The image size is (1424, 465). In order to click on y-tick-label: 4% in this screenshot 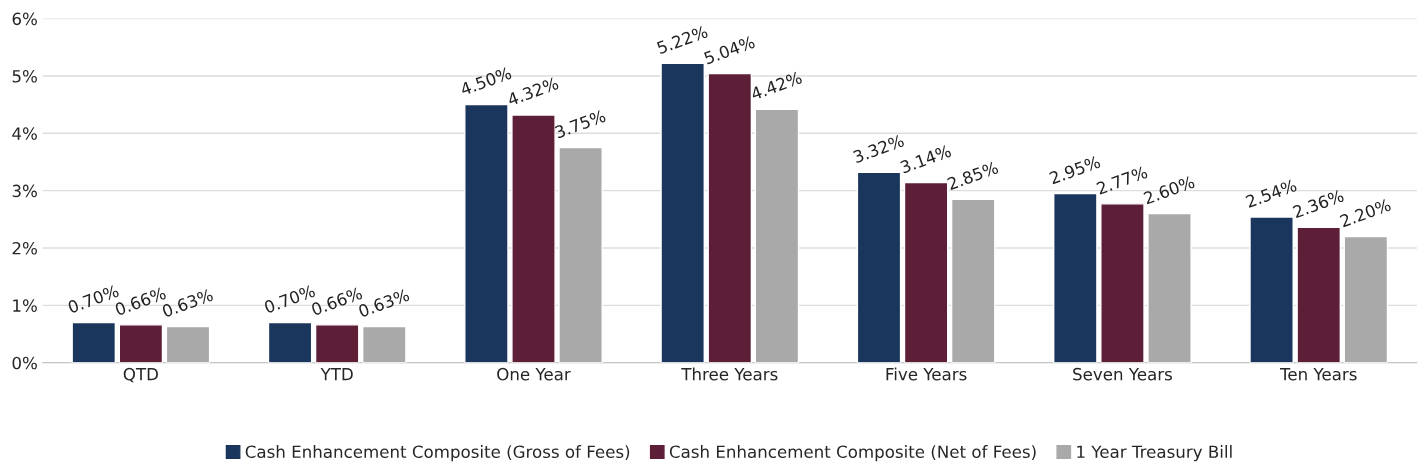, I will do `click(24, 133)`.